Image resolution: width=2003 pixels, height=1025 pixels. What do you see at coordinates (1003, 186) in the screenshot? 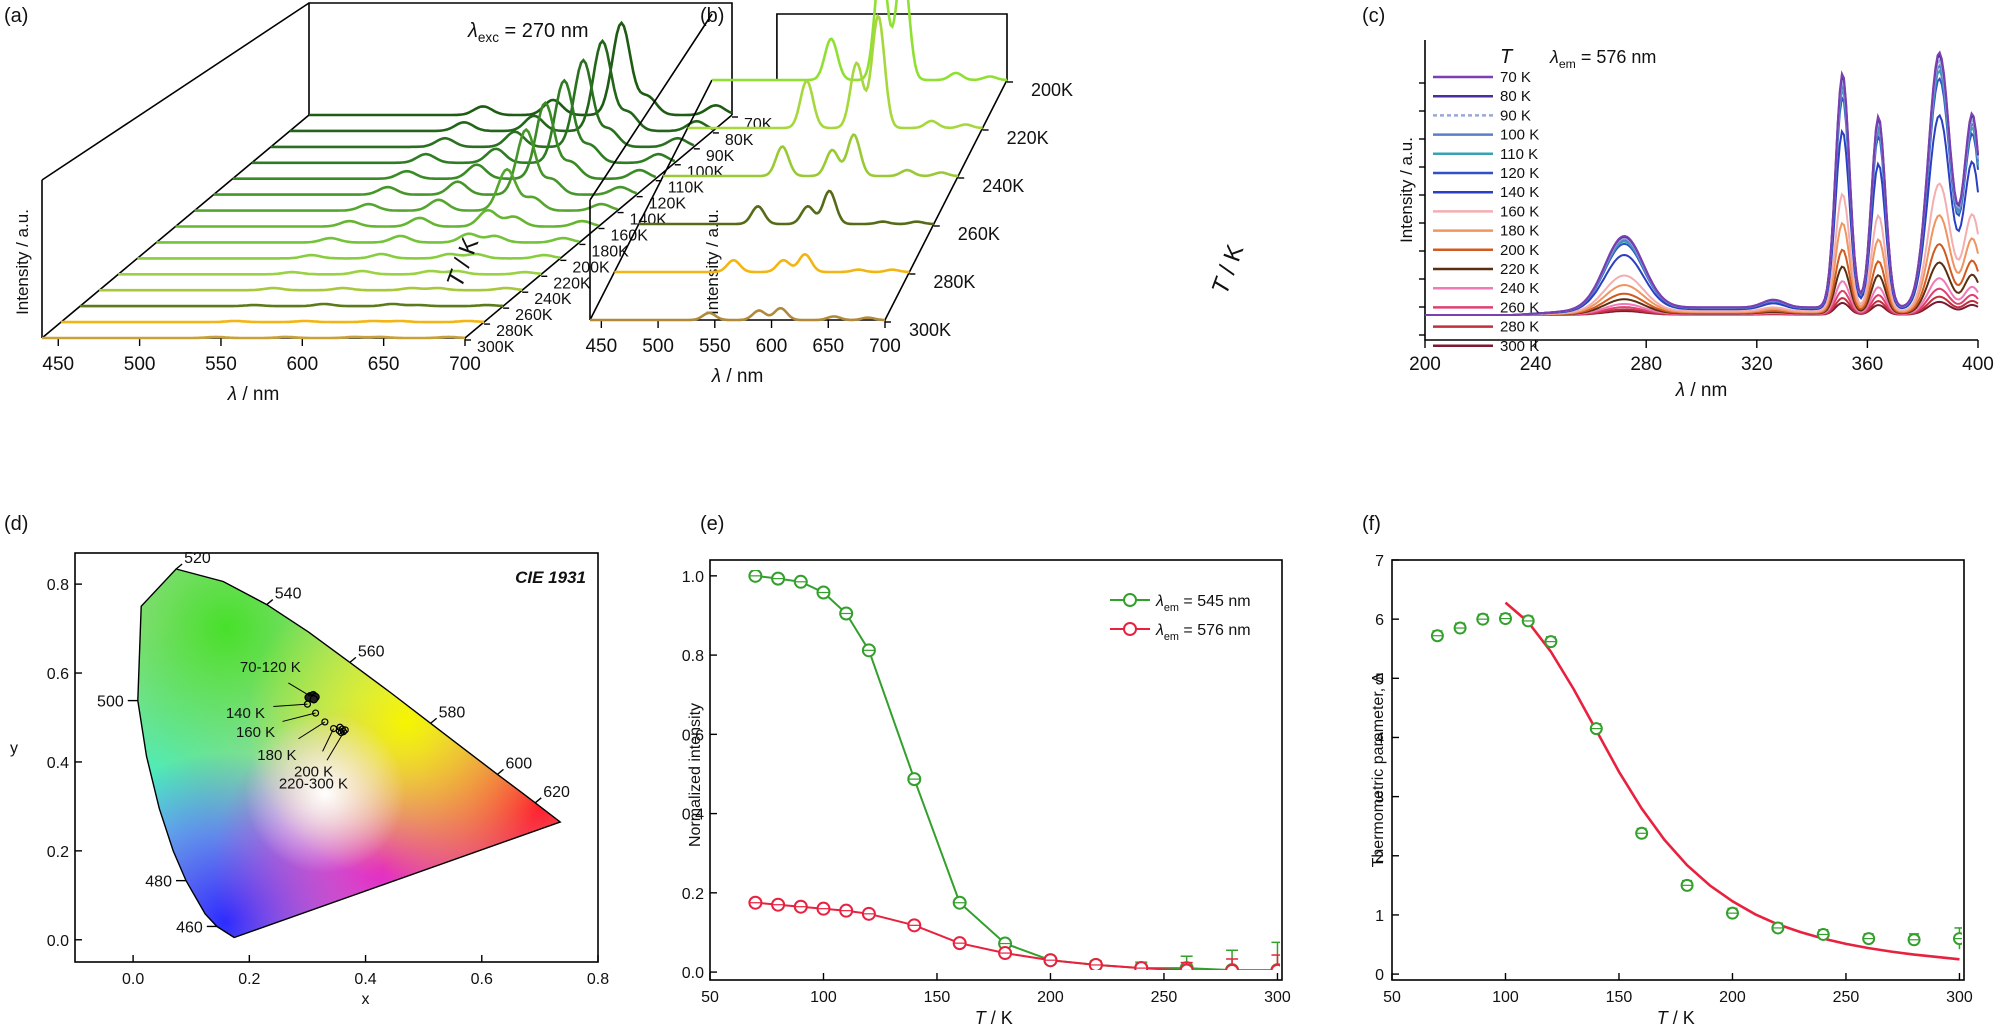
I see `series-temperature-label: 240K` at bounding box center [1003, 186].